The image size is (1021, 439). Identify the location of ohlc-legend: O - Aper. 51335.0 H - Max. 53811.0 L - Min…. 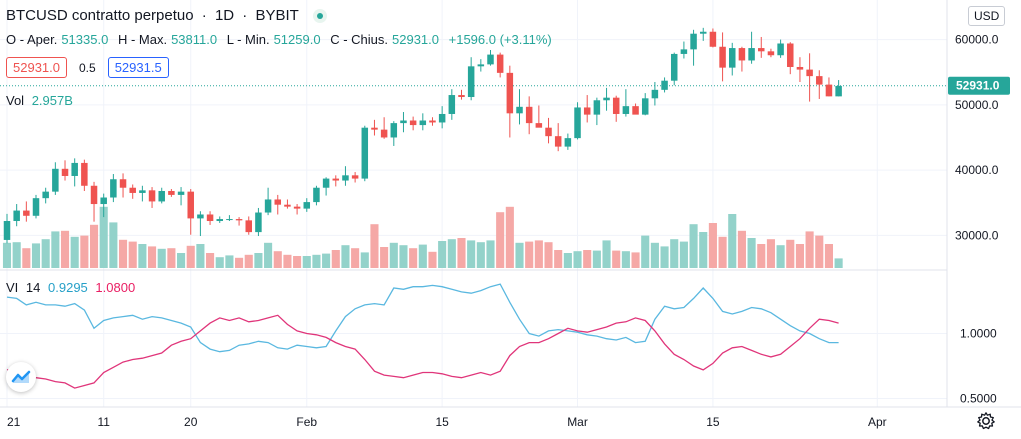
(282, 39).